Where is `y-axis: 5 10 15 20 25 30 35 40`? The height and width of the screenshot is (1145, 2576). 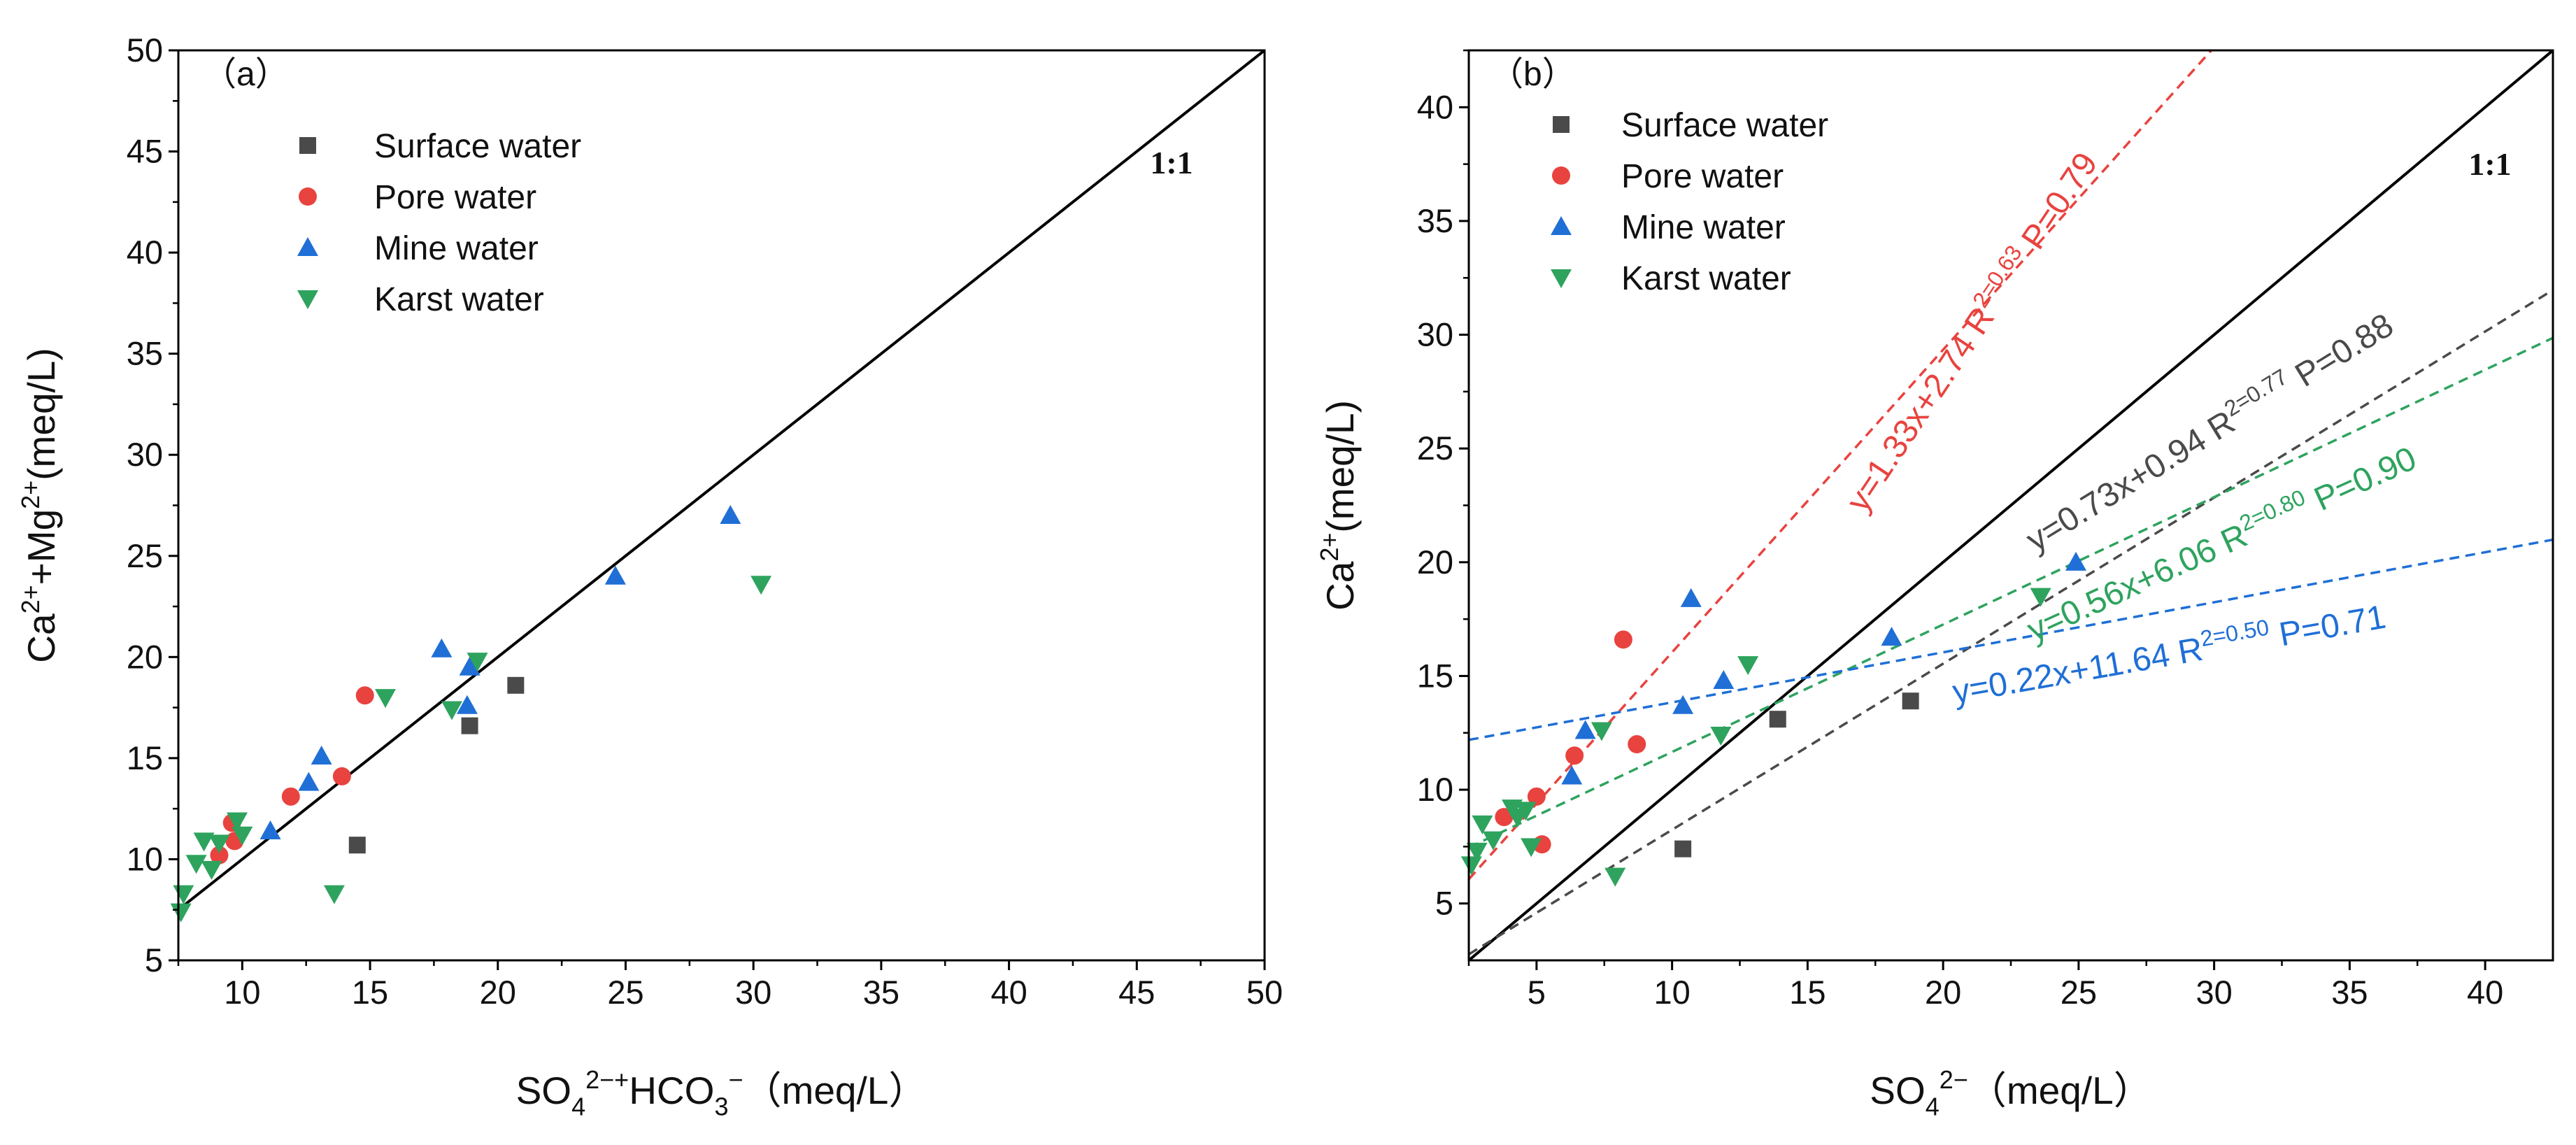
y-axis: 5 10 15 20 25 30 35 40 is located at coordinates (1443, 485).